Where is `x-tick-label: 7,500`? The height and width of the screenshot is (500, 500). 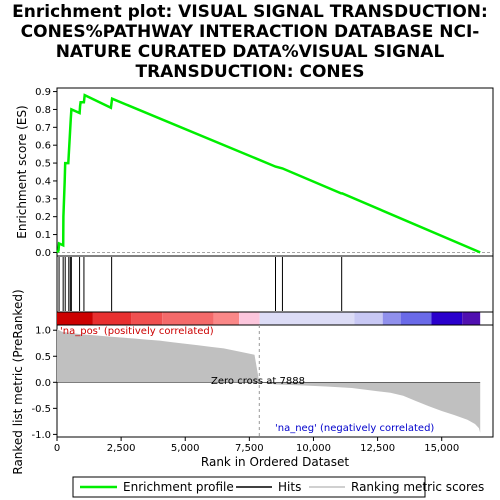
x-tick-label: 7,500 is located at coordinates (249, 448).